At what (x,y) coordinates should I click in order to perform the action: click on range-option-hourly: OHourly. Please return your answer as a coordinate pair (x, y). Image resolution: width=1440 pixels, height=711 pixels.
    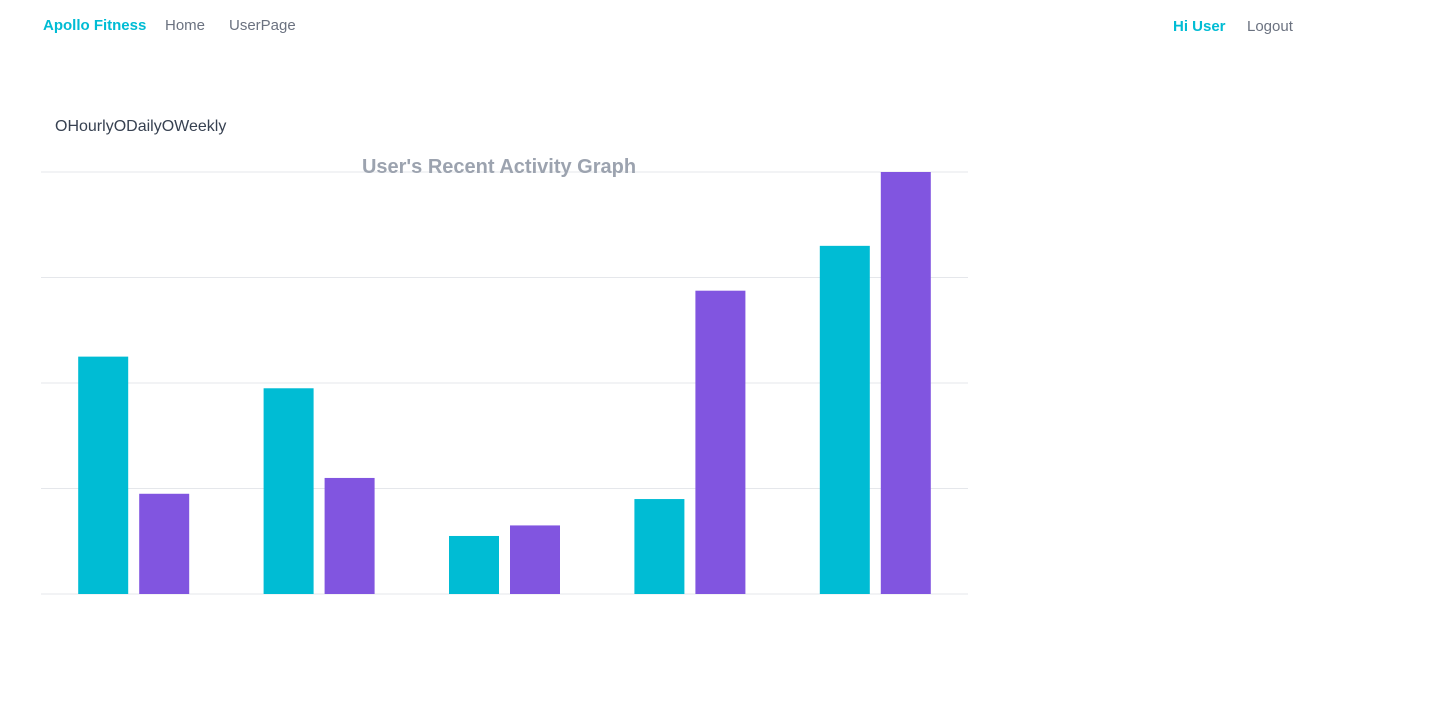
    Looking at the image, I should click on (84, 126).